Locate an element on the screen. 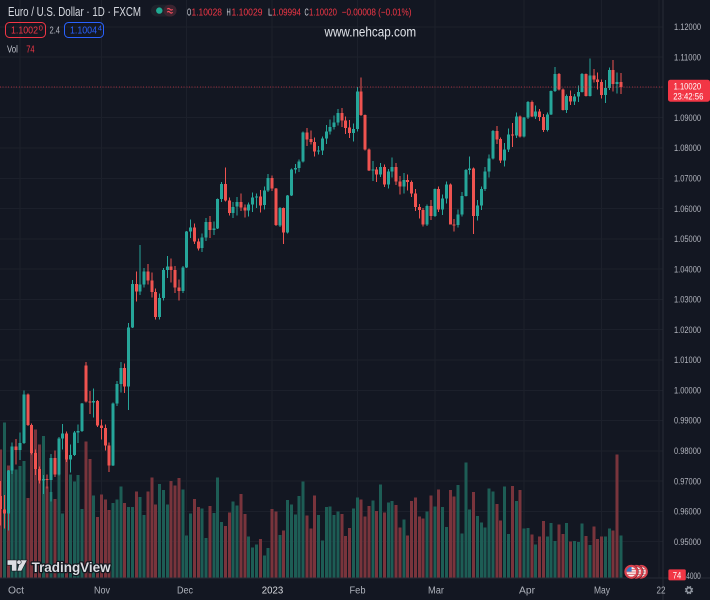  svg-text: 1.00000 is located at coordinates (687, 391).